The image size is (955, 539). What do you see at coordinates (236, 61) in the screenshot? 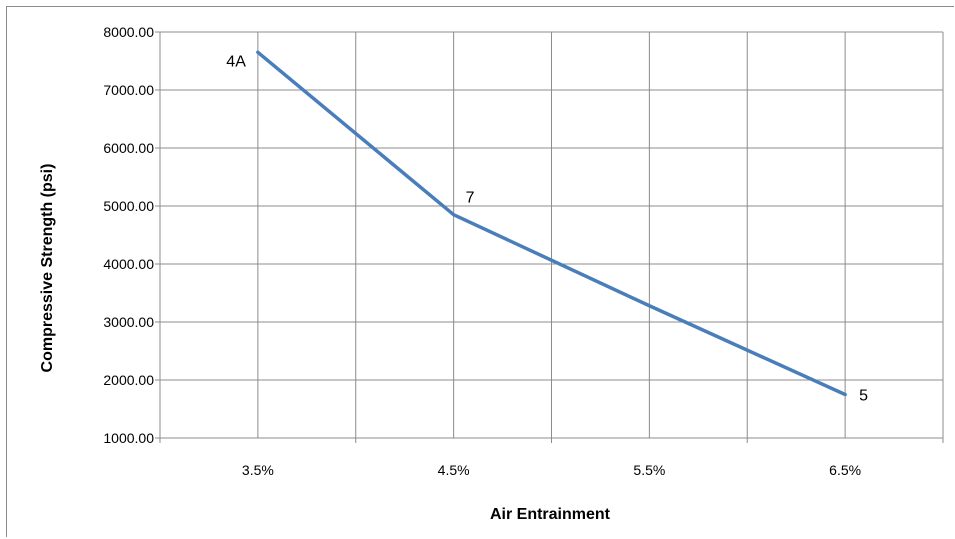
I see `data-label: 4A` at bounding box center [236, 61].